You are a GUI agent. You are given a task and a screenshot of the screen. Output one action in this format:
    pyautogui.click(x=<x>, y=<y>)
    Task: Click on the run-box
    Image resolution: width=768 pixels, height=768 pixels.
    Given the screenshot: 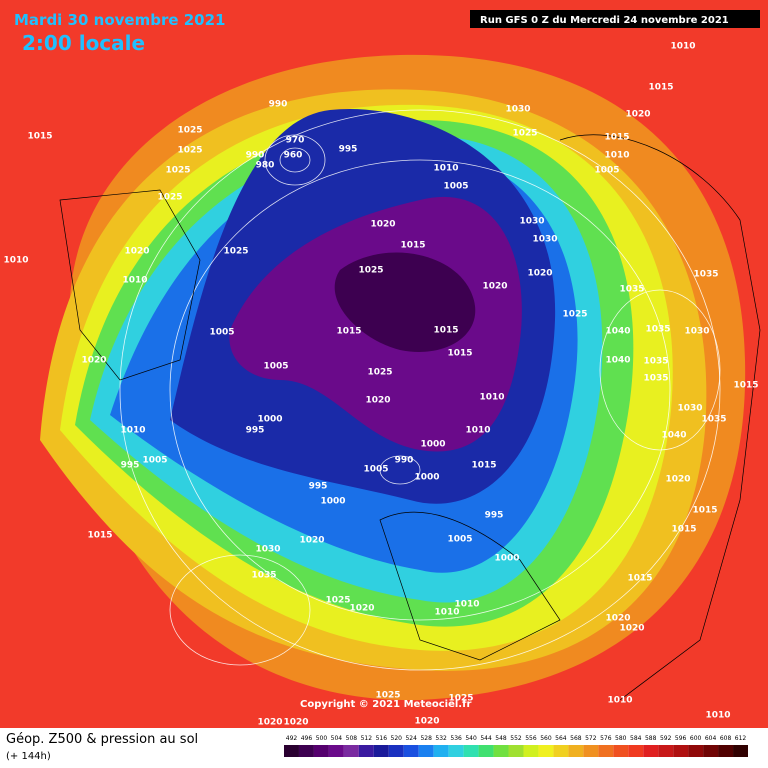 What is the action you would take?
    pyautogui.click(x=615, y=19)
    